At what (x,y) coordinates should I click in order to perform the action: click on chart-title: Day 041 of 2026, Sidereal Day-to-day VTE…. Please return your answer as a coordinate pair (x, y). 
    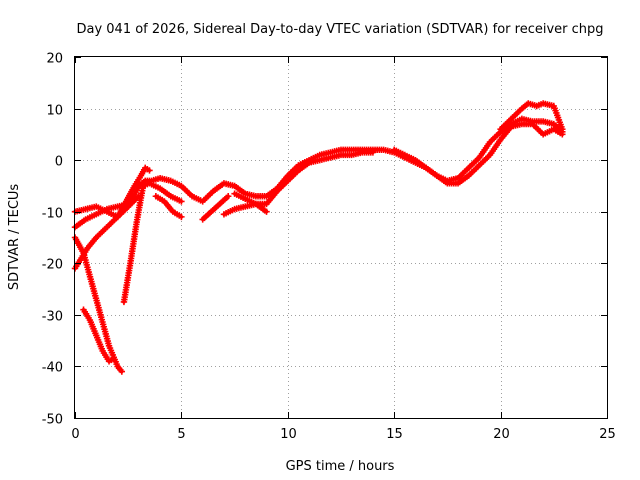
    Looking at the image, I should click on (339, 29).